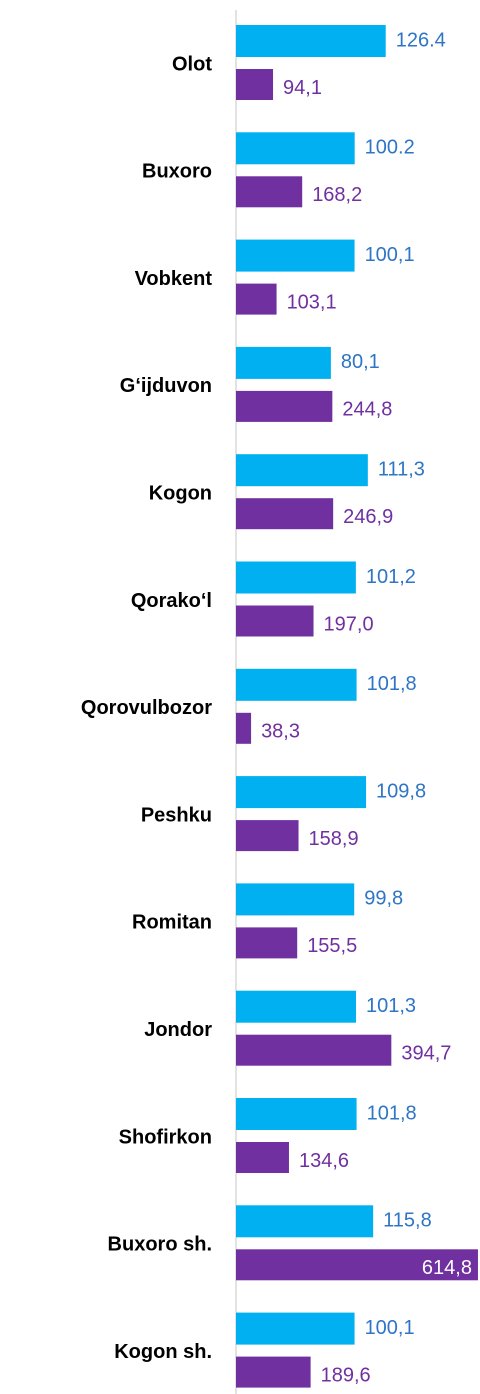  What do you see at coordinates (401, 469) in the screenshot?
I see `value-label: 111,3` at bounding box center [401, 469].